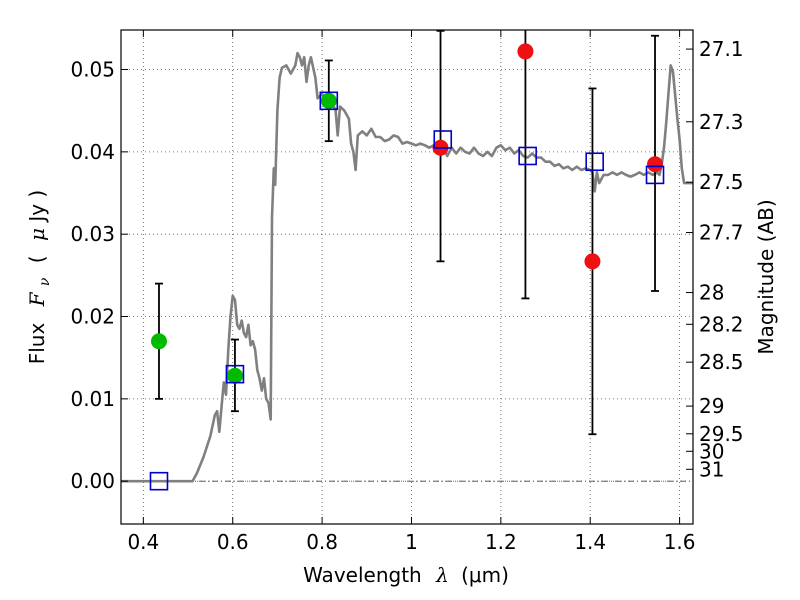  Describe the element at coordinates (37, 344) in the screenshot. I see `y-axis-label-text: Flux` at that location.